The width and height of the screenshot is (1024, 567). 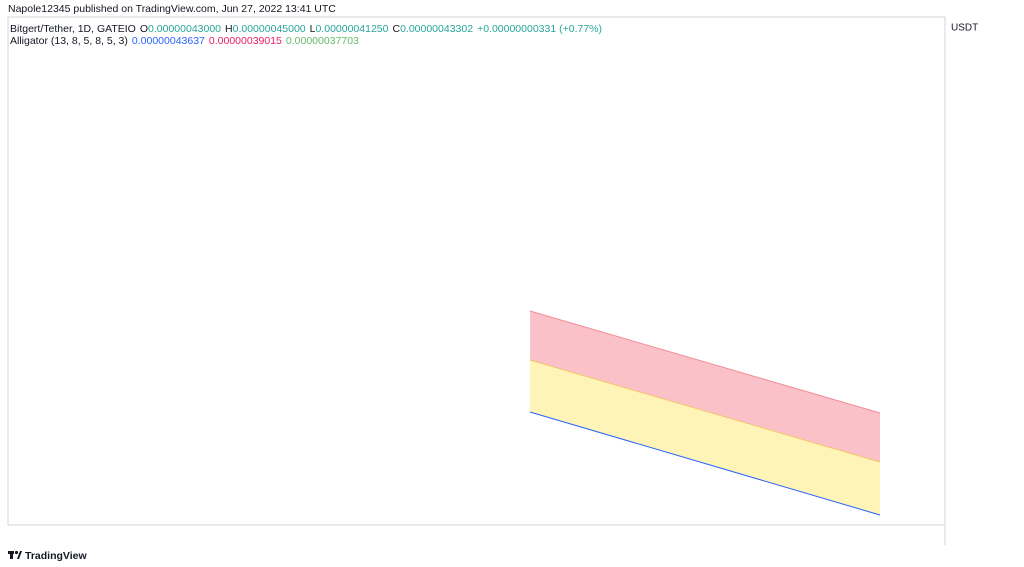 I want to click on change: +0.00000000331 (+0.77%), so click(x=539, y=29).